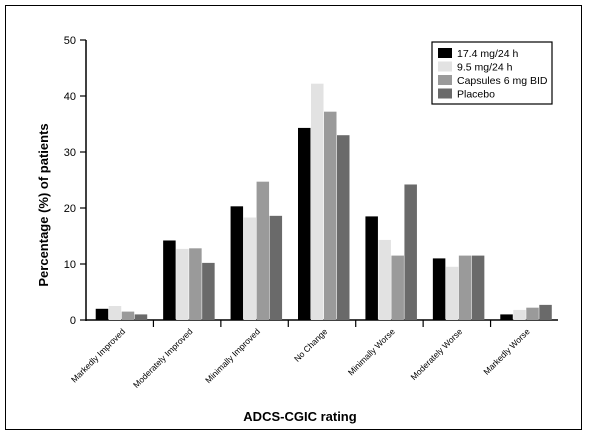 The width and height of the screenshot is (589, 431). What do you see at coordinates (70, 153) in the screenshot?
I see `y-tick-label: 30` at bounding box center [70, 153].